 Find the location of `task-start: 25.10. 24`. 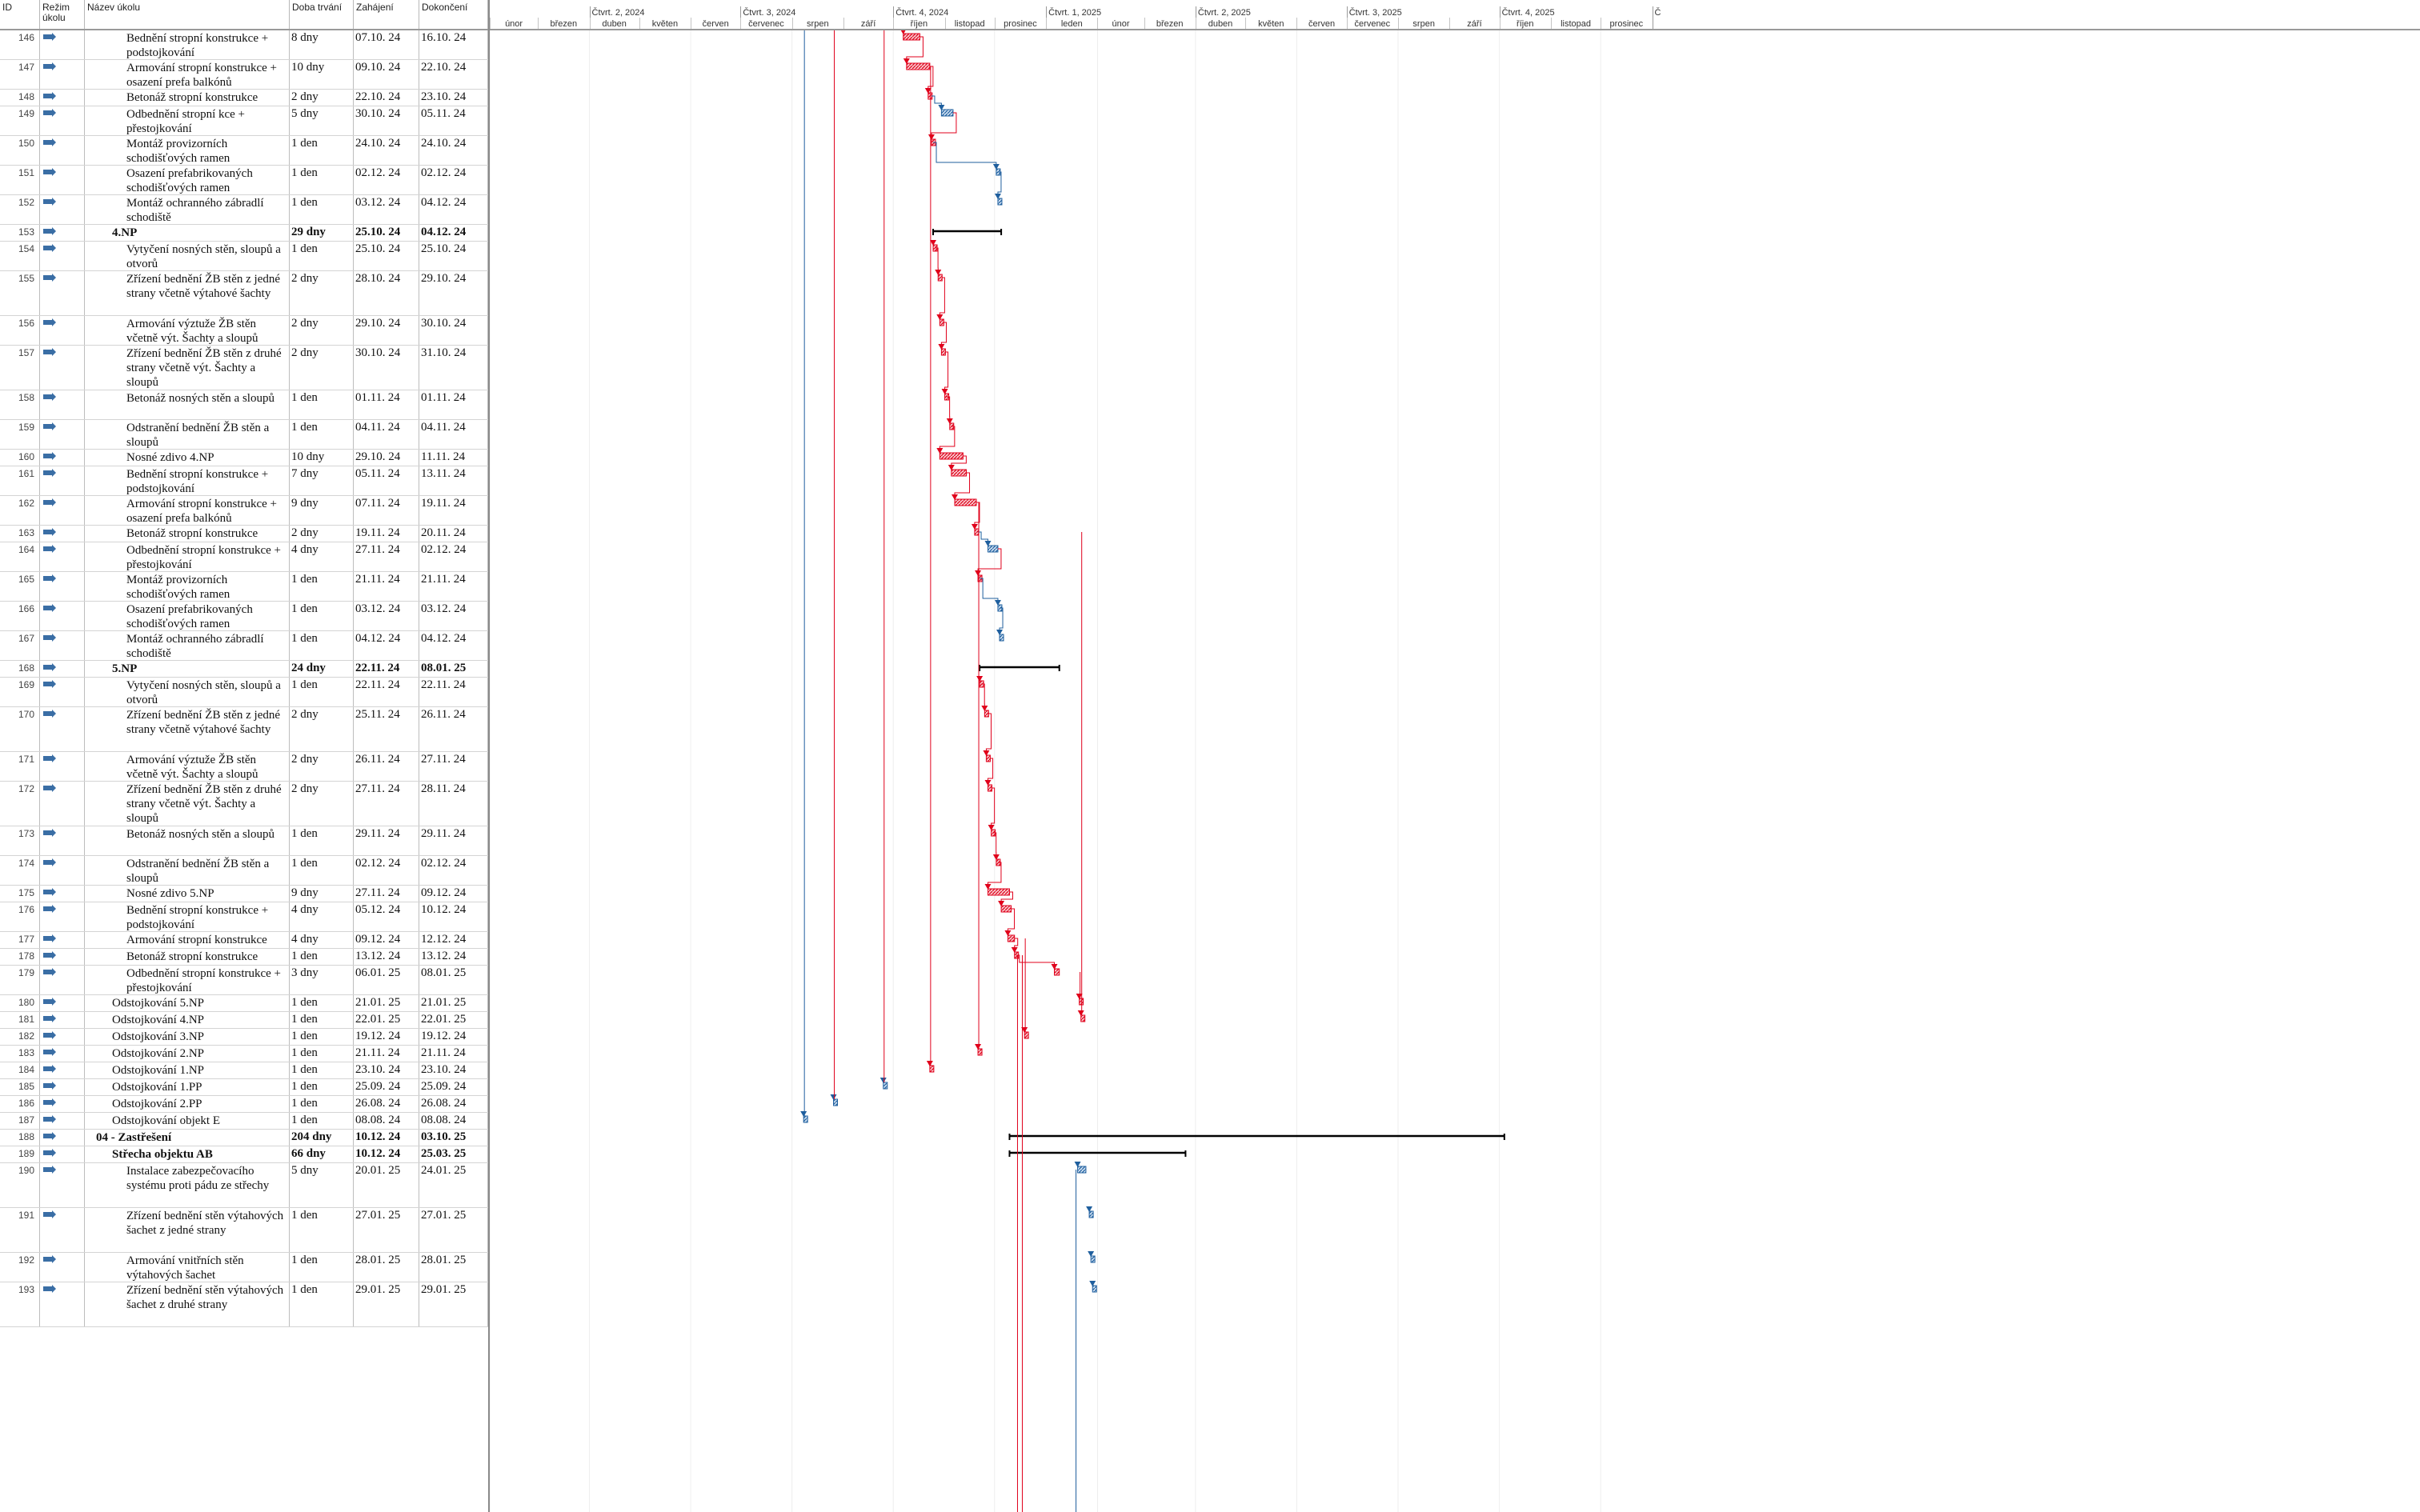

task-start: 25.10. 24 is located at coordinates (386, 256).